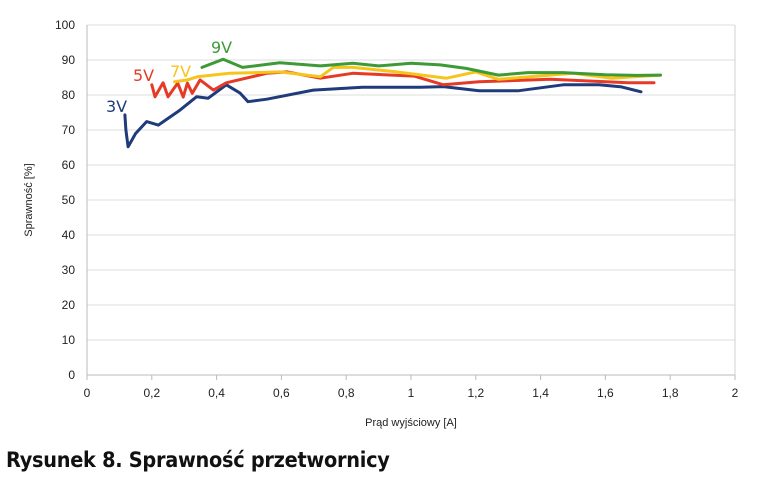  I want to click on y-tick-label: 80, so click(69, 95).